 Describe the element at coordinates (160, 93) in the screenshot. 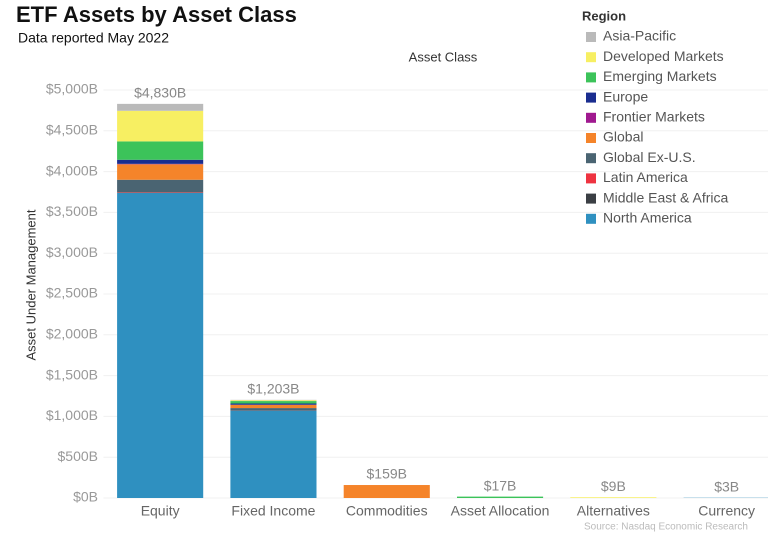

I see `total-label: $4,830B` at that location.